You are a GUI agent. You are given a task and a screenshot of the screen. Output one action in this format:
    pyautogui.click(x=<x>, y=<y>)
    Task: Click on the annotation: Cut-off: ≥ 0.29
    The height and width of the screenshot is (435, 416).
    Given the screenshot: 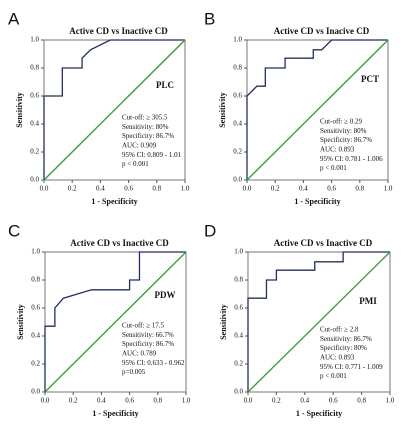 What is the action you would take?
    pyautogui.click(x=341, y=122)
    